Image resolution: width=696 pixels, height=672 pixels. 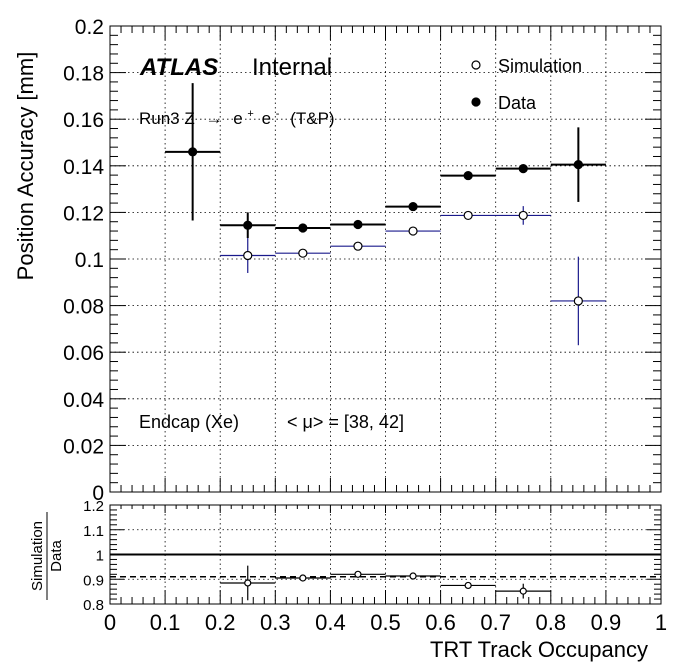 What do you see at coordinates (83, 167) in the screenshot?
I see `main-y-tick-label: 0.14` at bounding box center [83, 167].